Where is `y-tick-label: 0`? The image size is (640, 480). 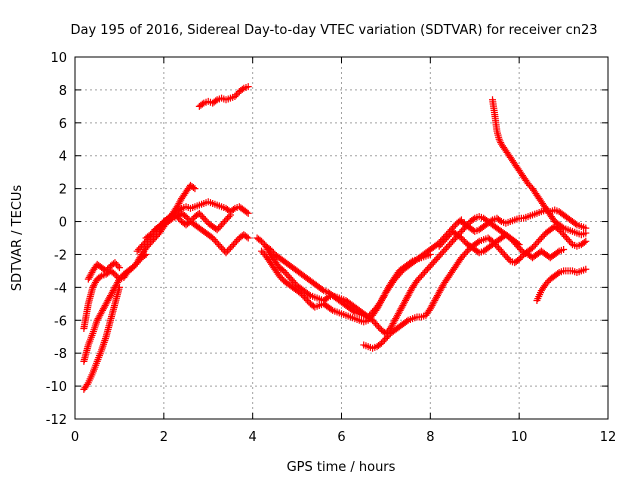
y-tick-label: 0 is located at coordinates (63, 223).